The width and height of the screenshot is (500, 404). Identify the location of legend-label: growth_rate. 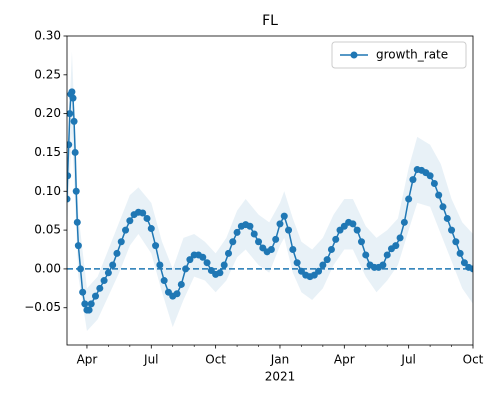
(412, 55).